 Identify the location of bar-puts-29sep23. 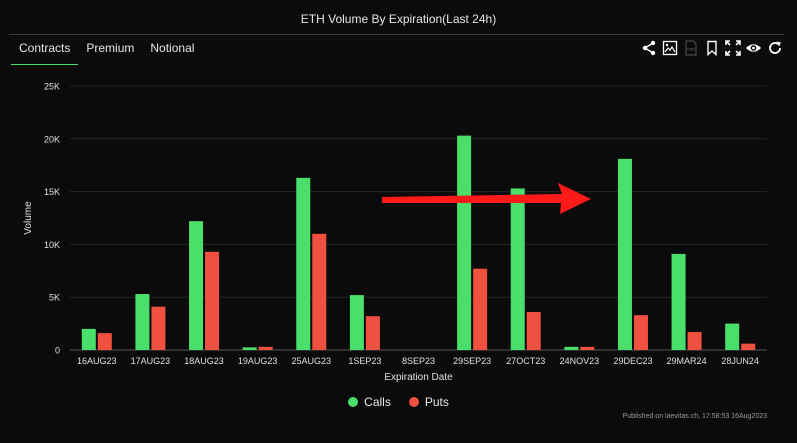
(480, 309).